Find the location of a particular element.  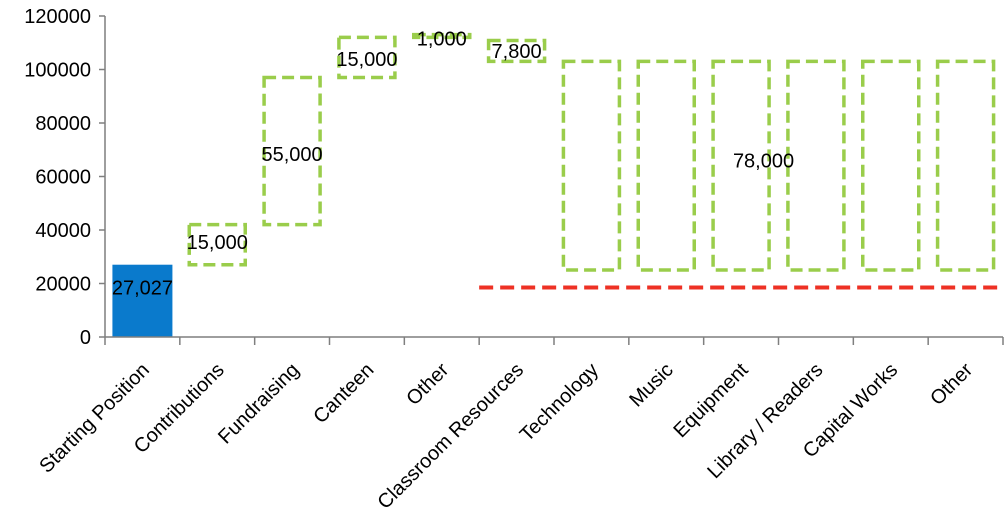

y-tick-label: 120000 is located at coordinates (57, 17).